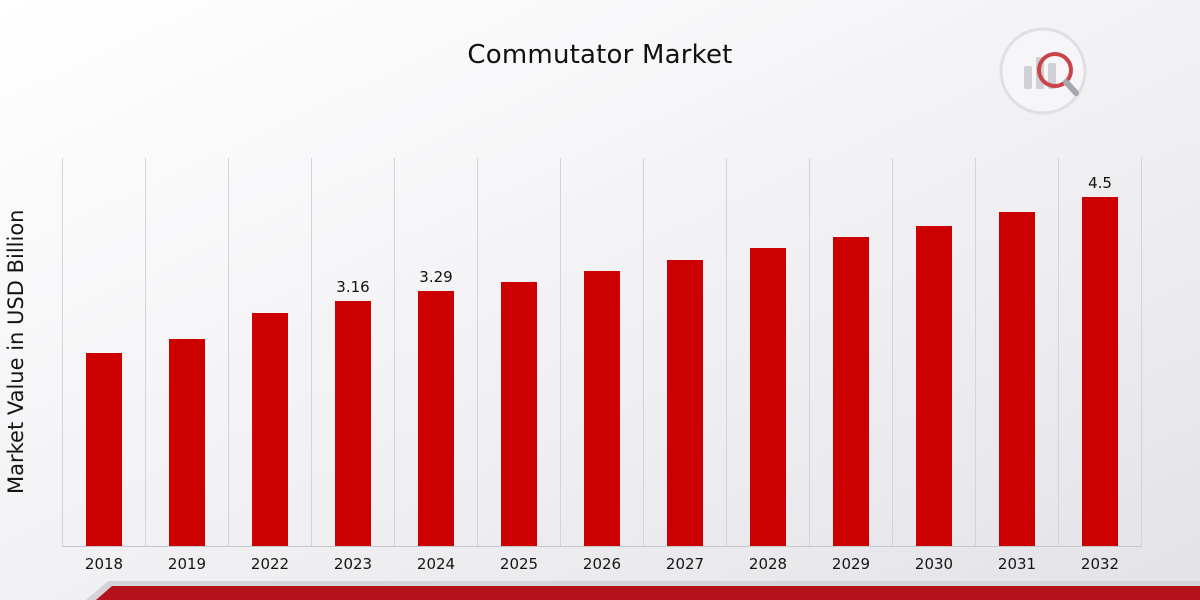 The width and height of the screenshot is (1200, 600). Describe the element at coordinates (685, 564) in the screenshot. I see `x-tick-label: 2027` at that location.